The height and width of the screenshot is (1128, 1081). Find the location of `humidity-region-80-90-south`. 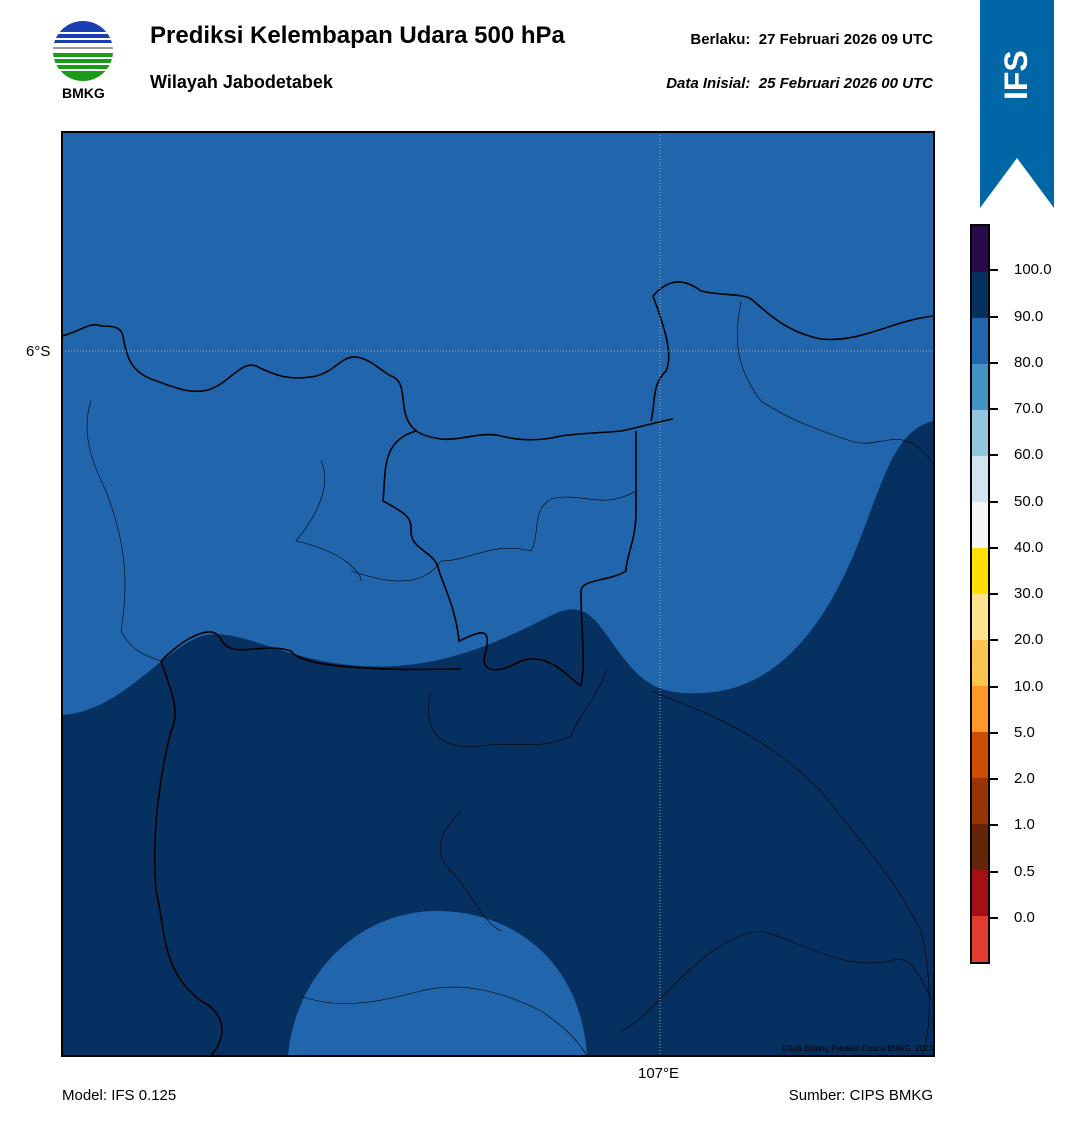

humidity-region-80-90-south is located at coordinates (437, 983).